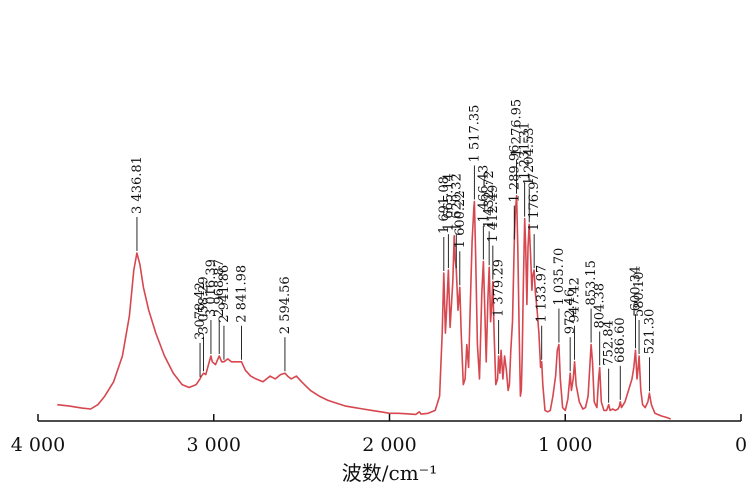  What do you see at coordinates (389, 445) in the screenshot?
I see `x-tick-label: 2 000` at bounding box center [389, 445].